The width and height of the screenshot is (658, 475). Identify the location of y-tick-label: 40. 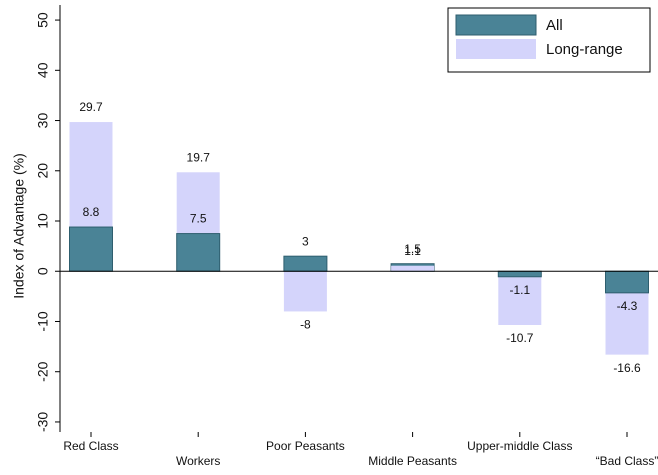
(43, 70).